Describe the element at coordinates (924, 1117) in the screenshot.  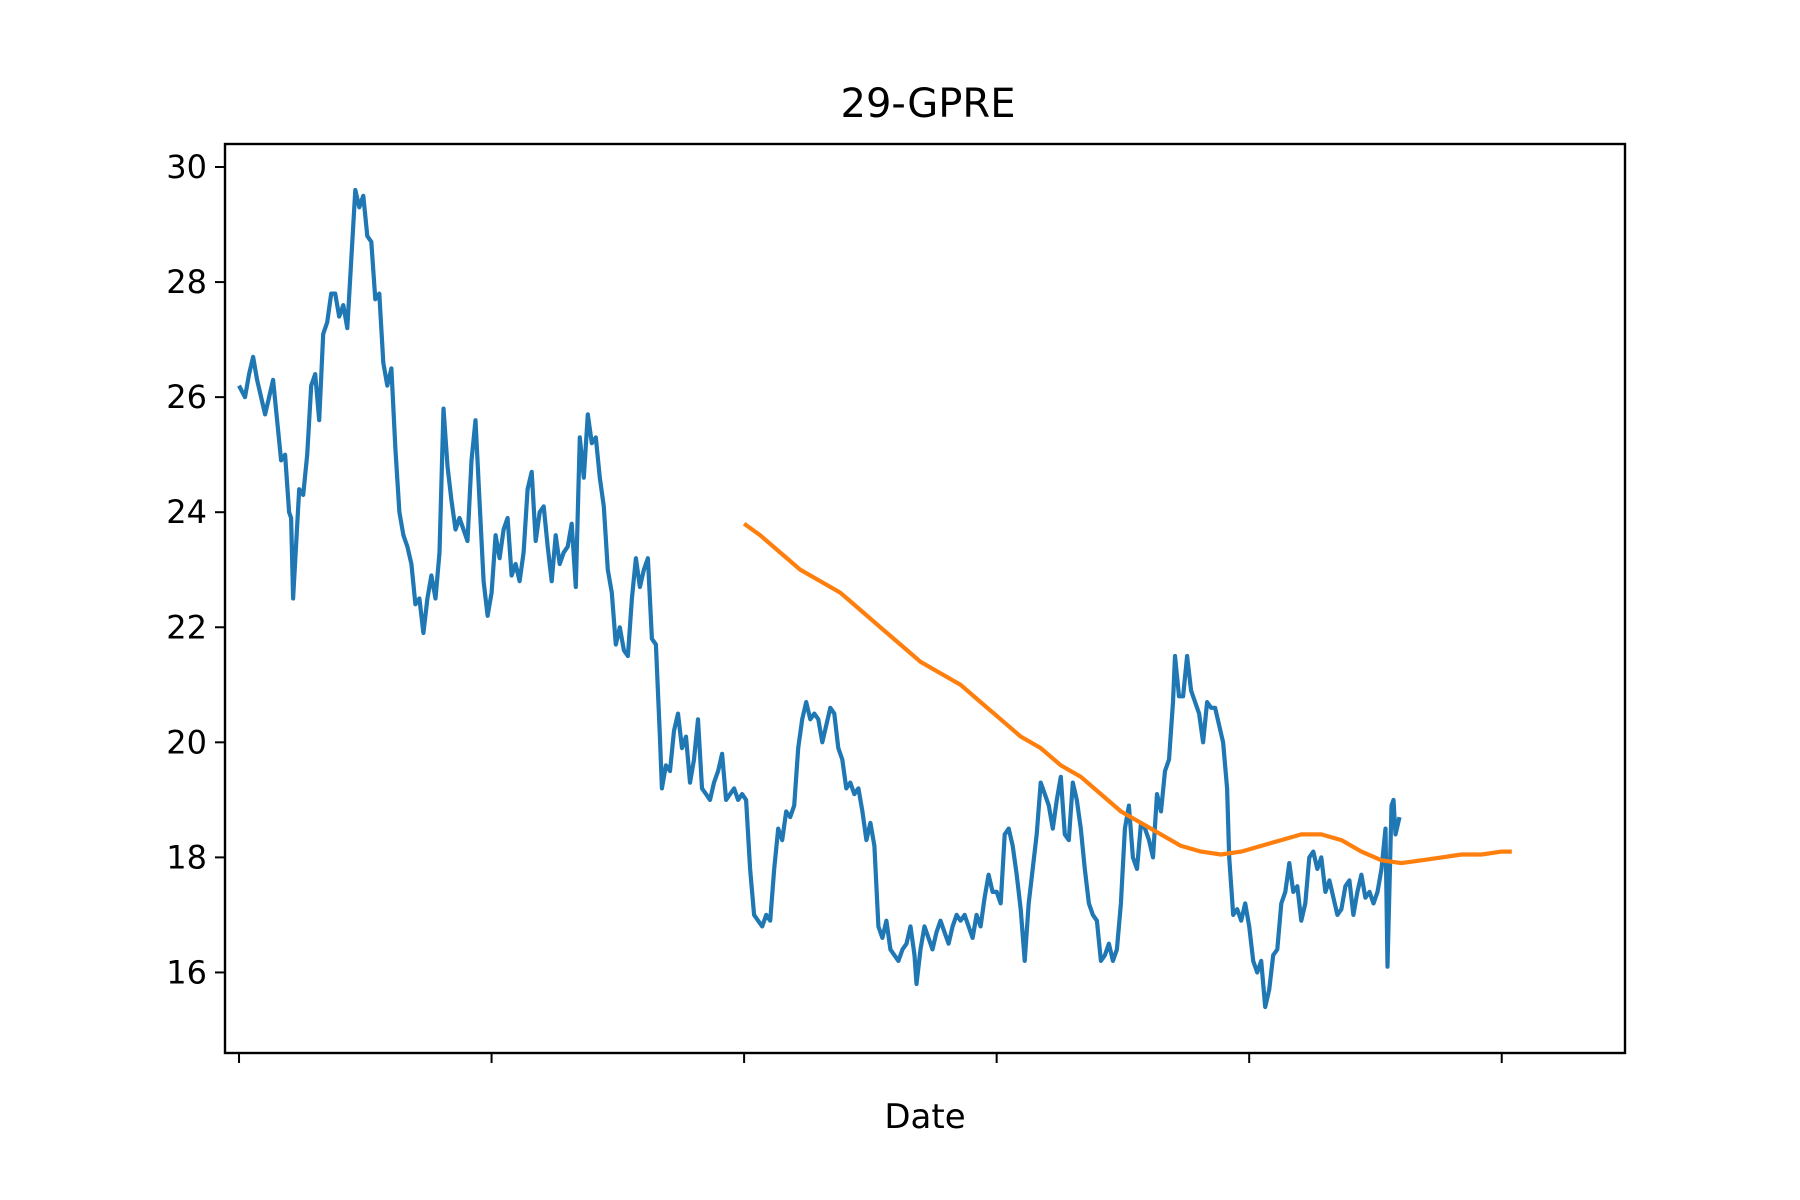
I see `x-axis-label: Date` at that location.